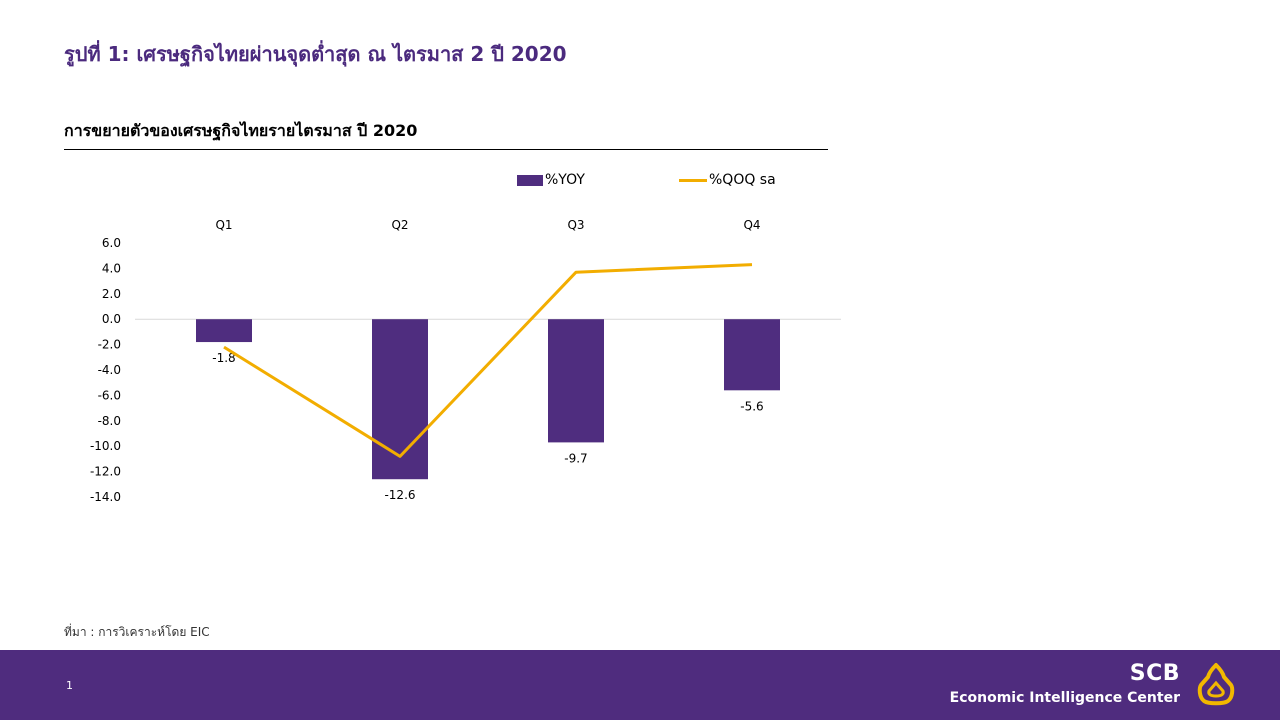 The height and width of the screenshot is (720, 1280). What do you see at coordinates (109, 345) in the screenshot?
I see `y-tick-label: -2.0` at bounding box center [109, 345].